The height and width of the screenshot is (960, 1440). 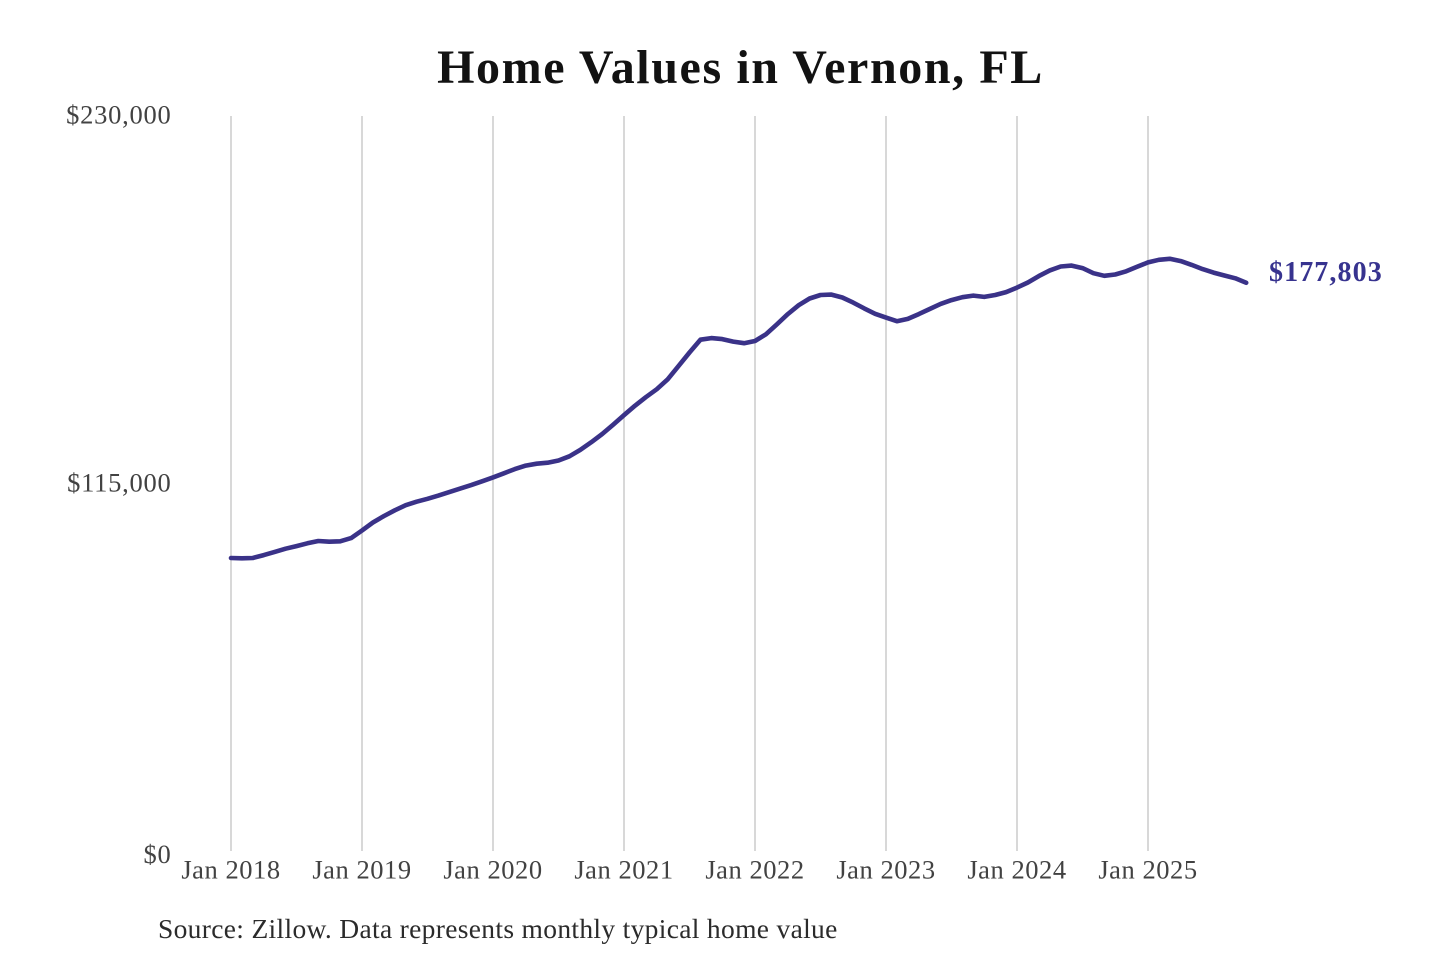 What do you see at coordinates (158, 854) in the screenshot?
I see `svg-text: $0` at bounding box center [158, 854].